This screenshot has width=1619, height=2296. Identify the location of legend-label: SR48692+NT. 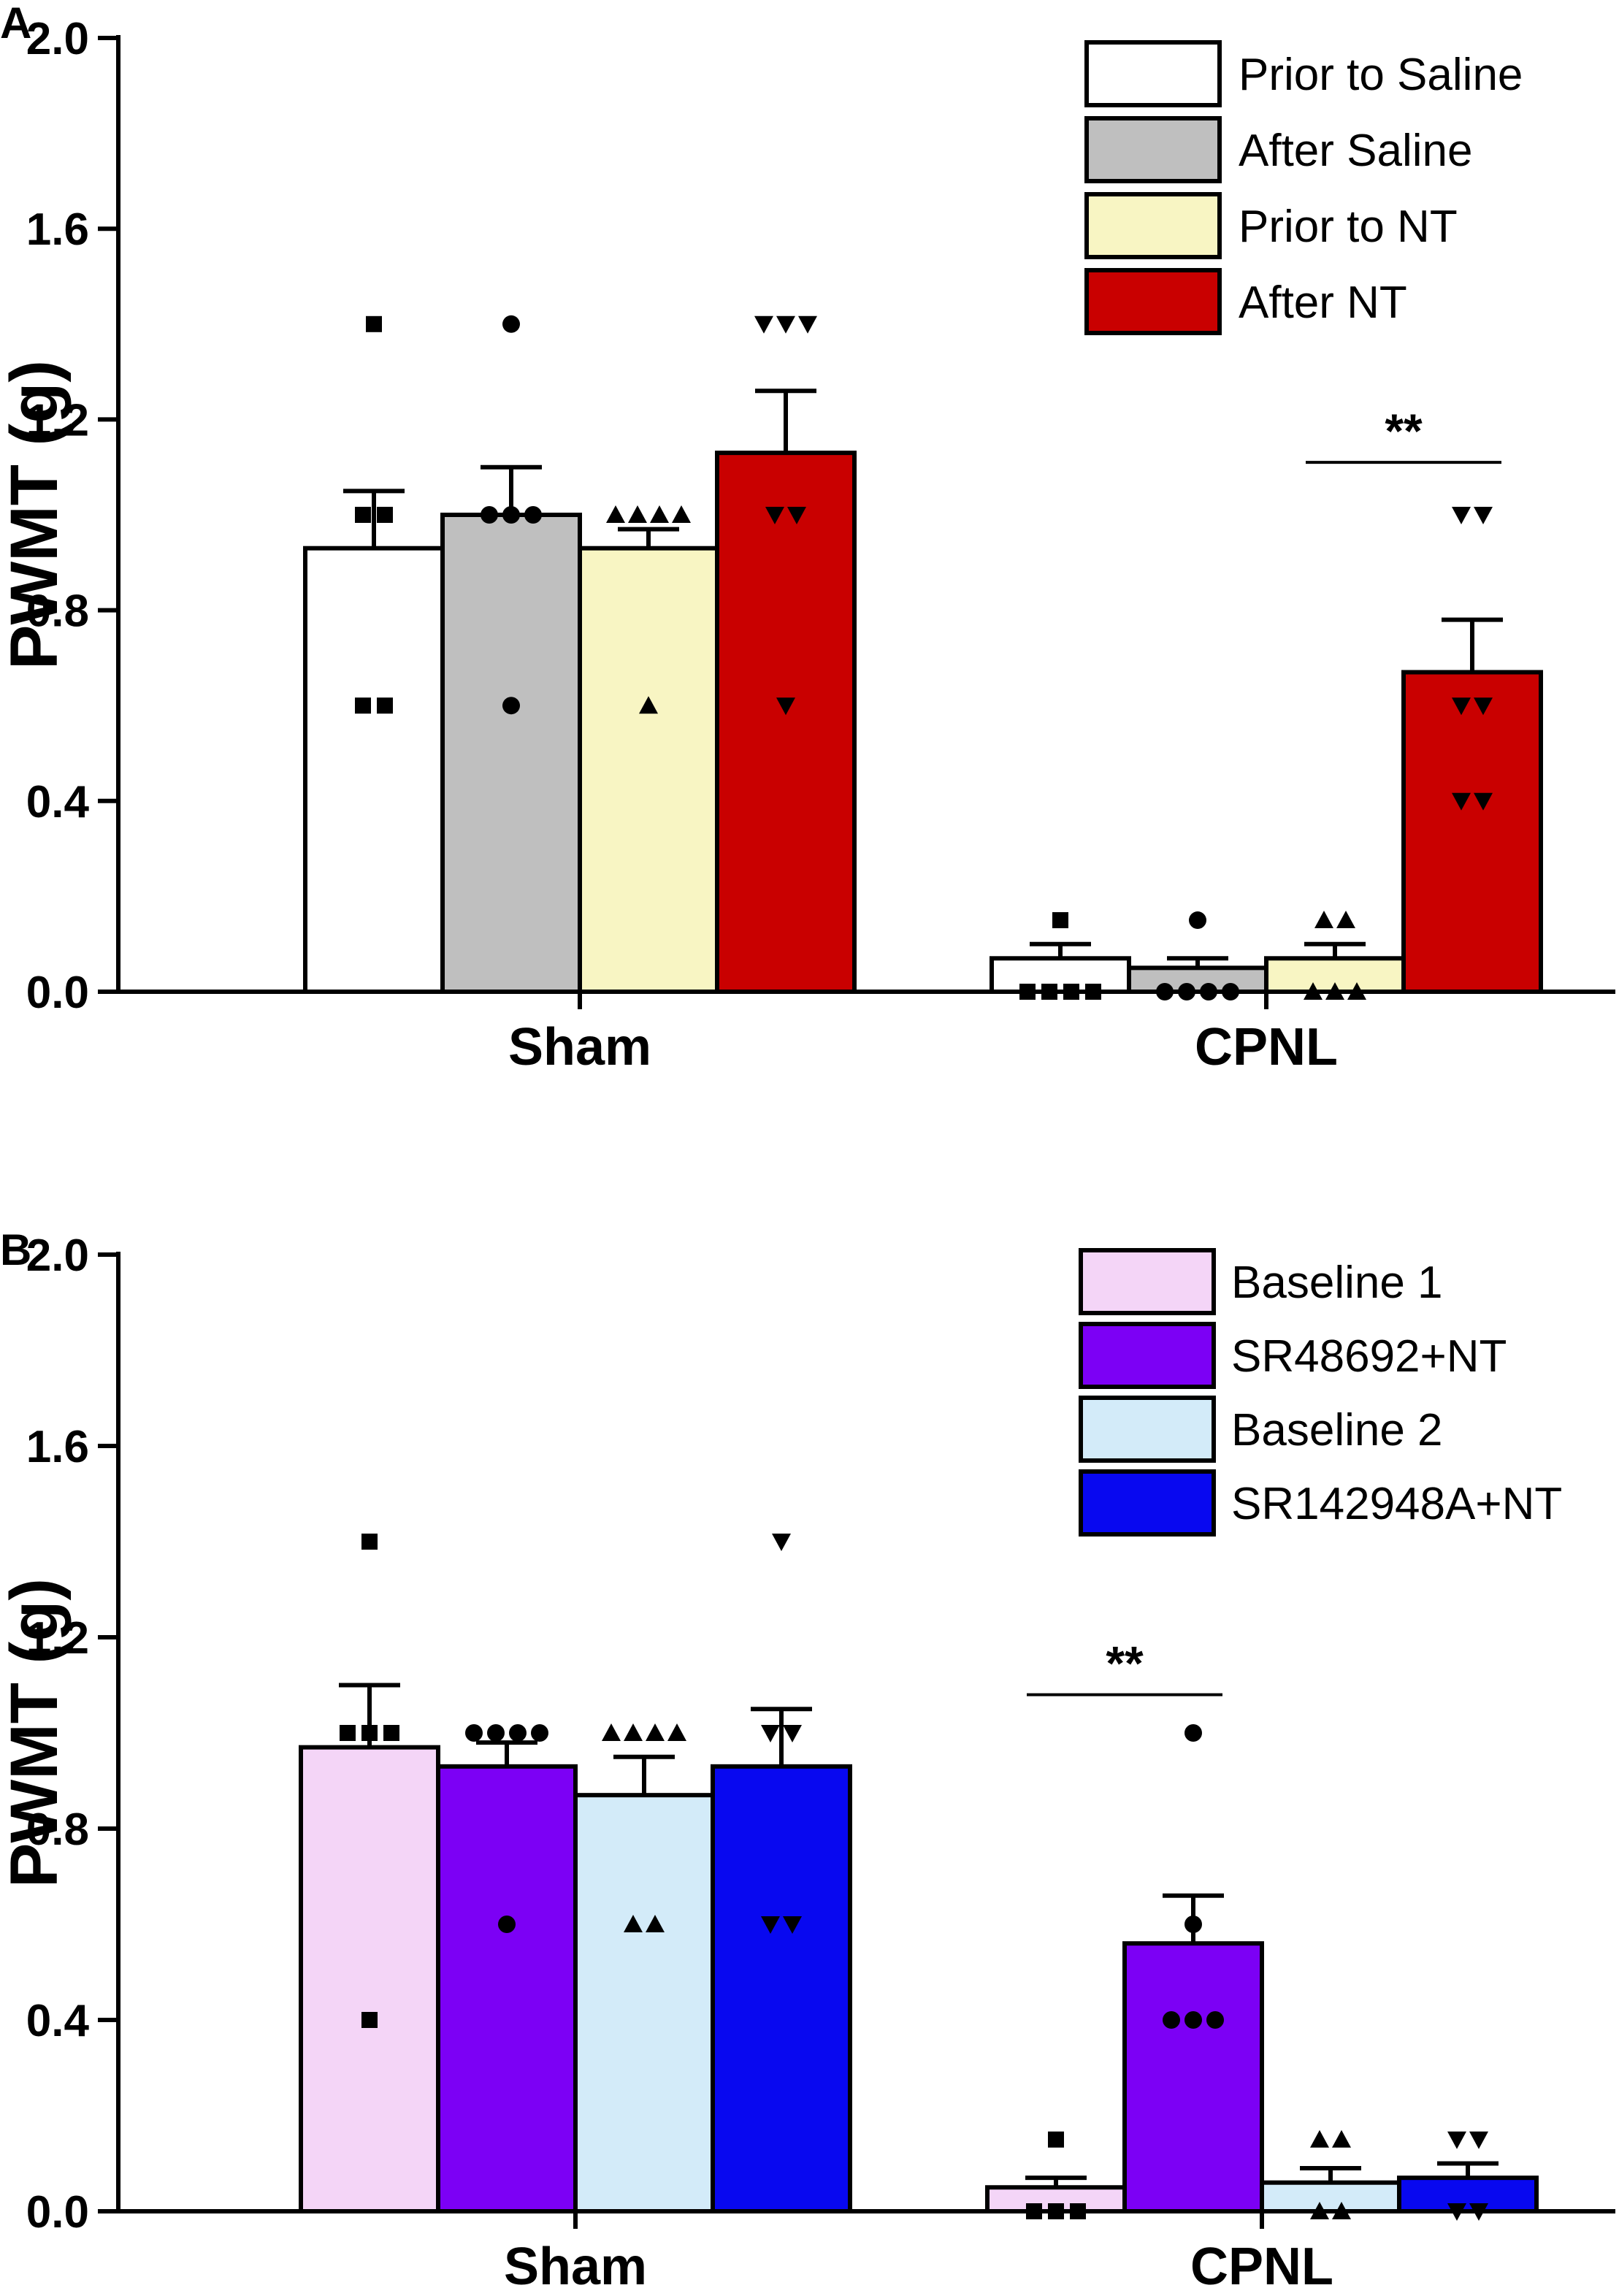
(1369, 1356).